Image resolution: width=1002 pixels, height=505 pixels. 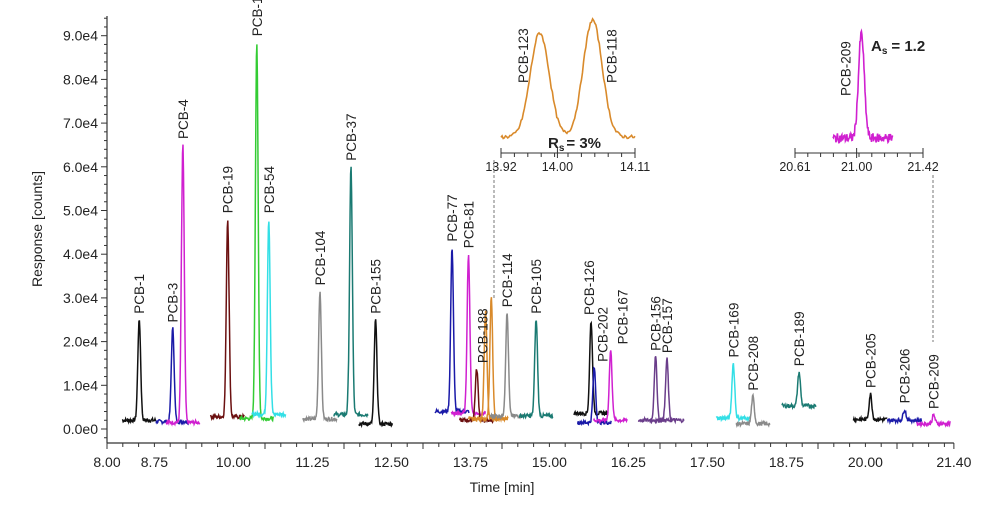 I want to click on peak-label: PCB-209, so click(x=934, y=381).